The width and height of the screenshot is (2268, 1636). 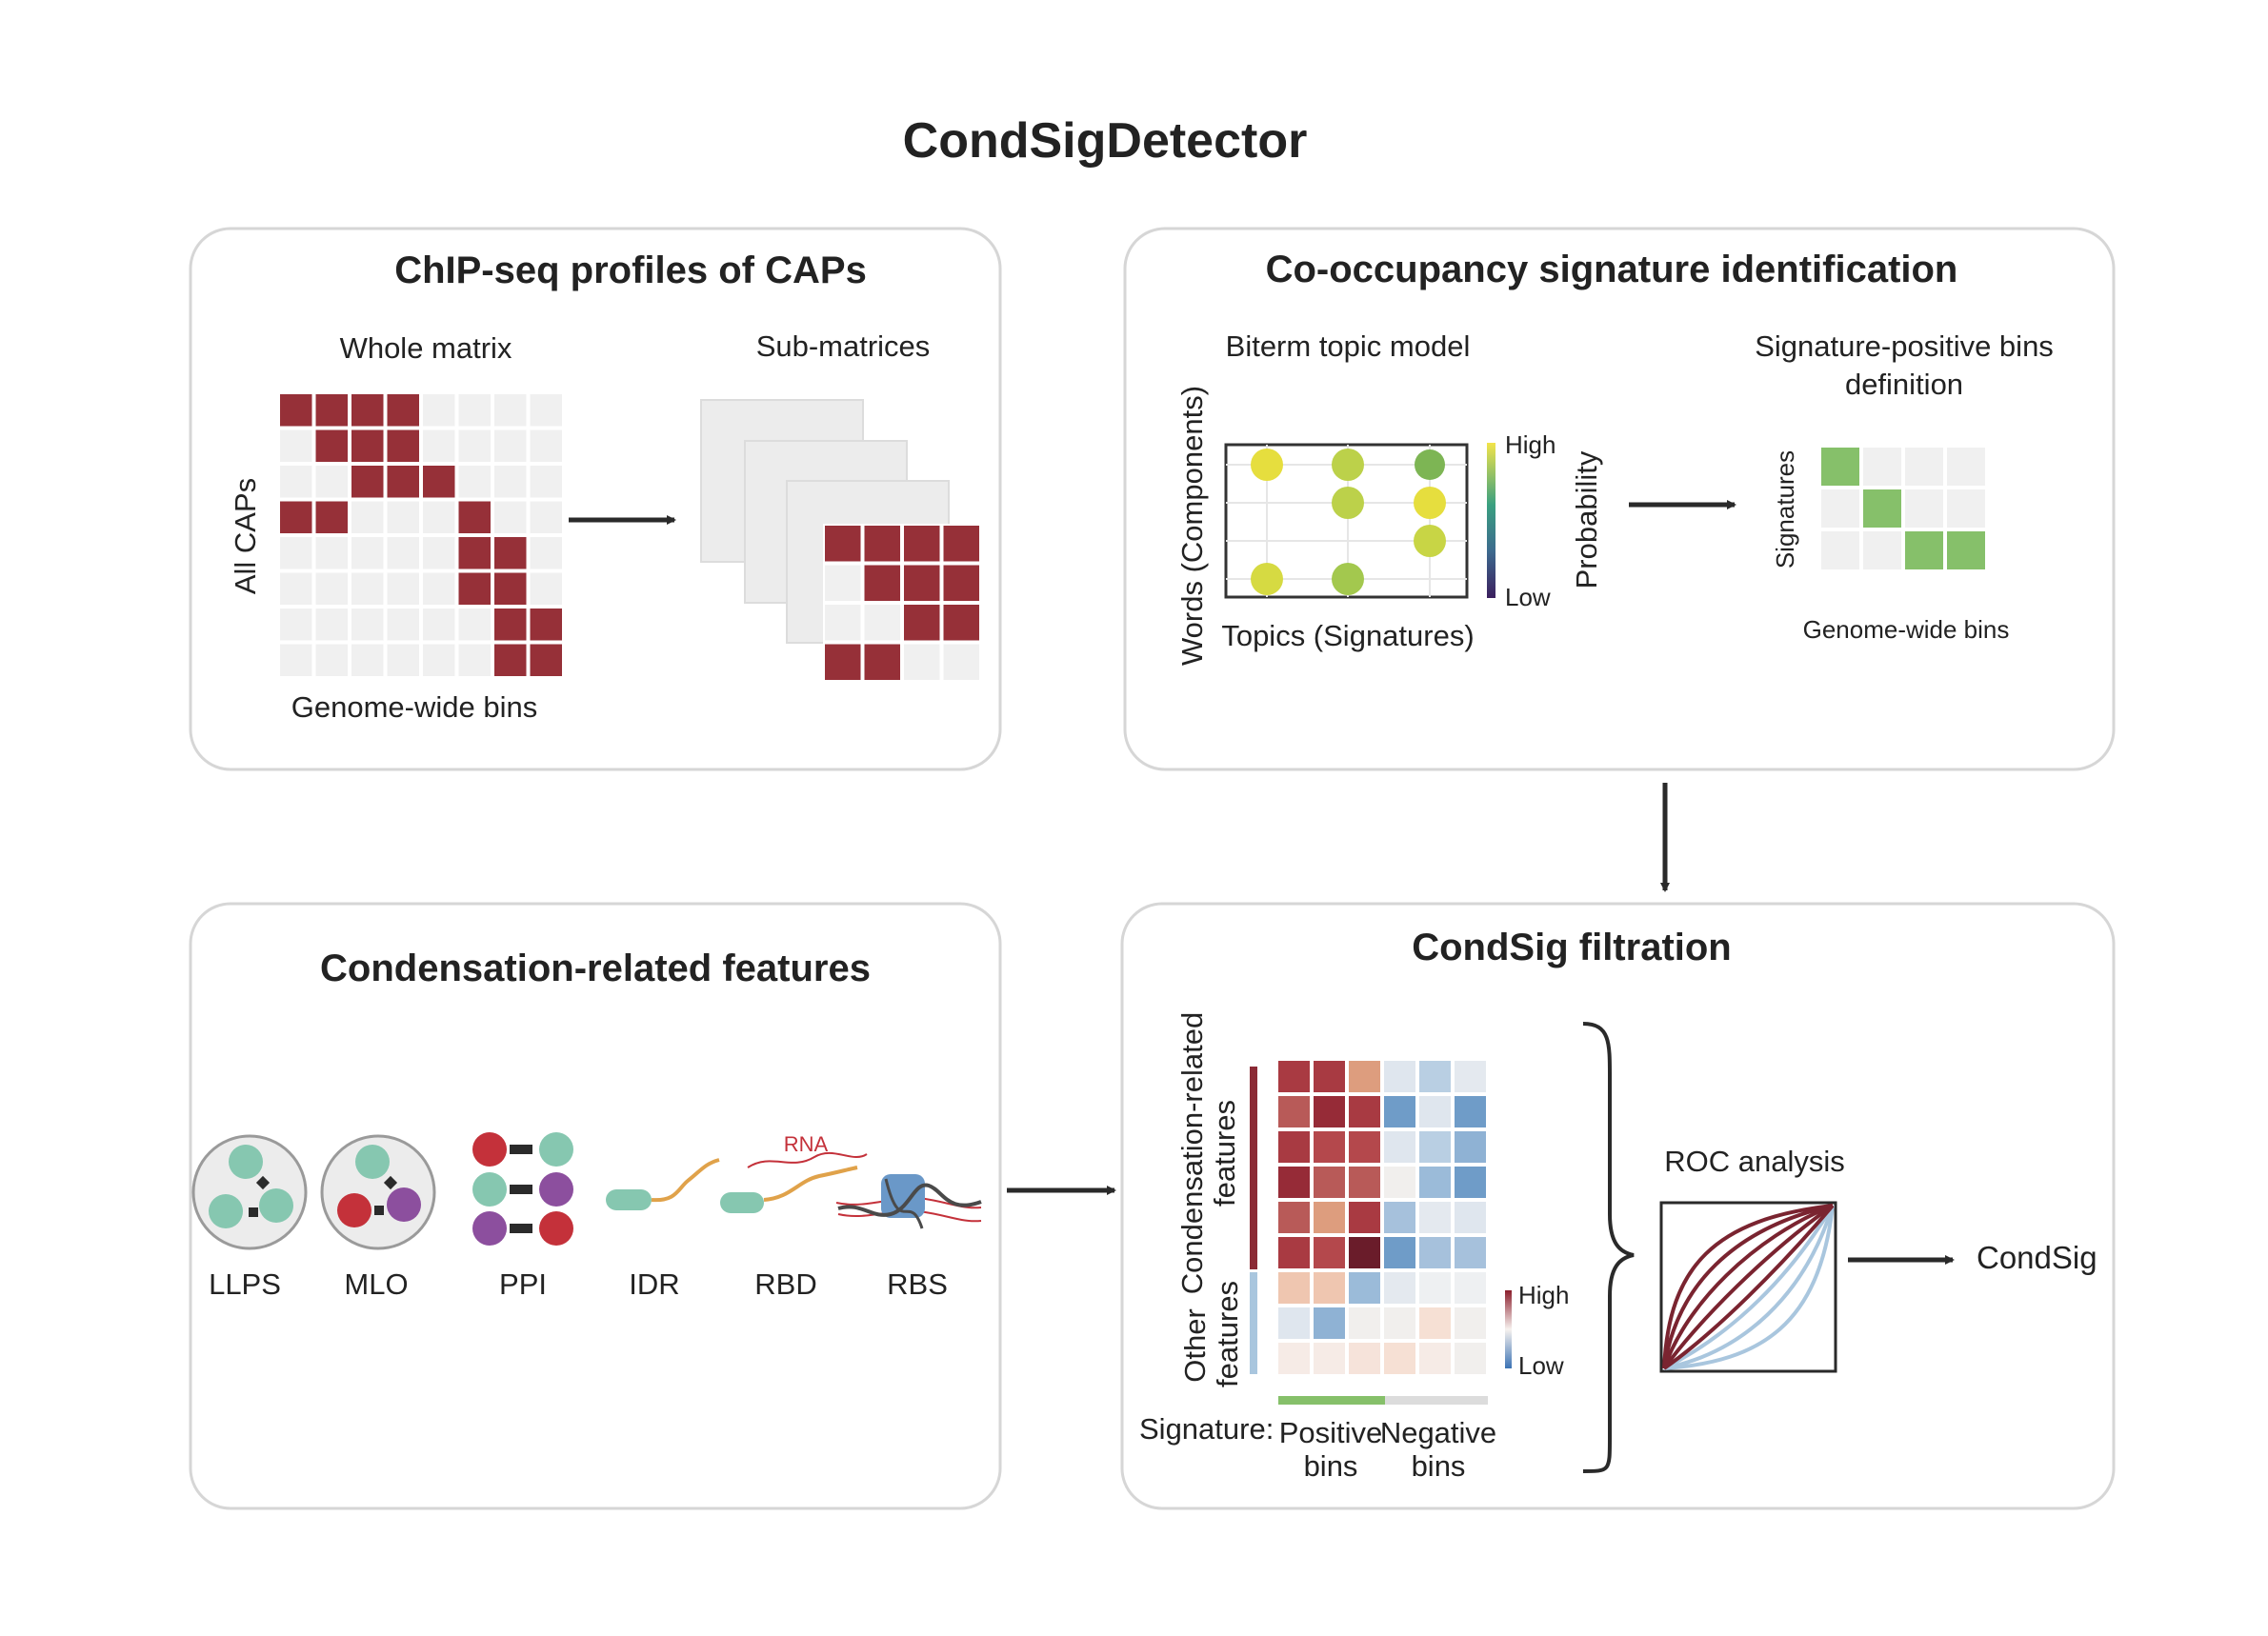 What do you see at coordinates (1612, 269) in the screenshot?
I see `panel-cooccupancy-title: Co-occupancy signature identification` at bounding box center [1612, 269].